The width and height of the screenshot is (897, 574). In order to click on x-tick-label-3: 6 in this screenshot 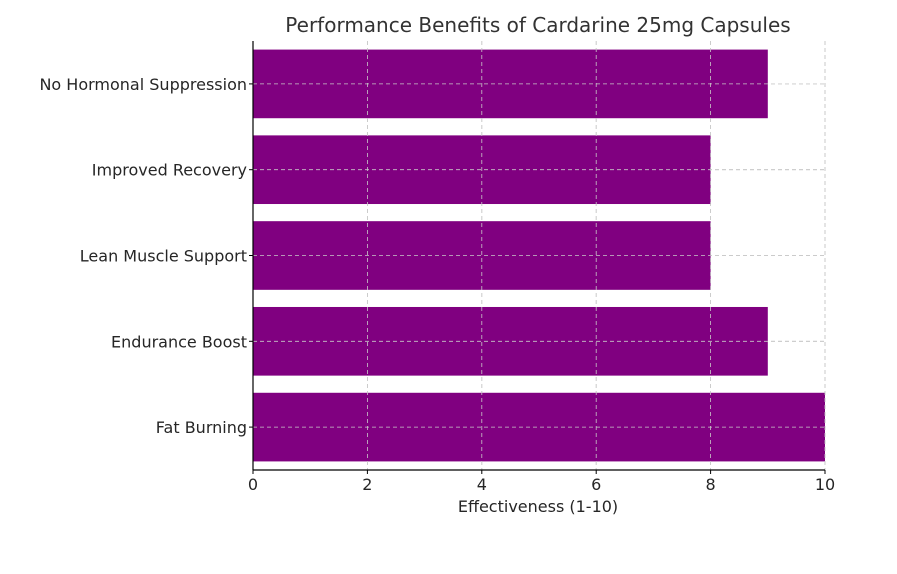, I will do `click(596, 484)`.